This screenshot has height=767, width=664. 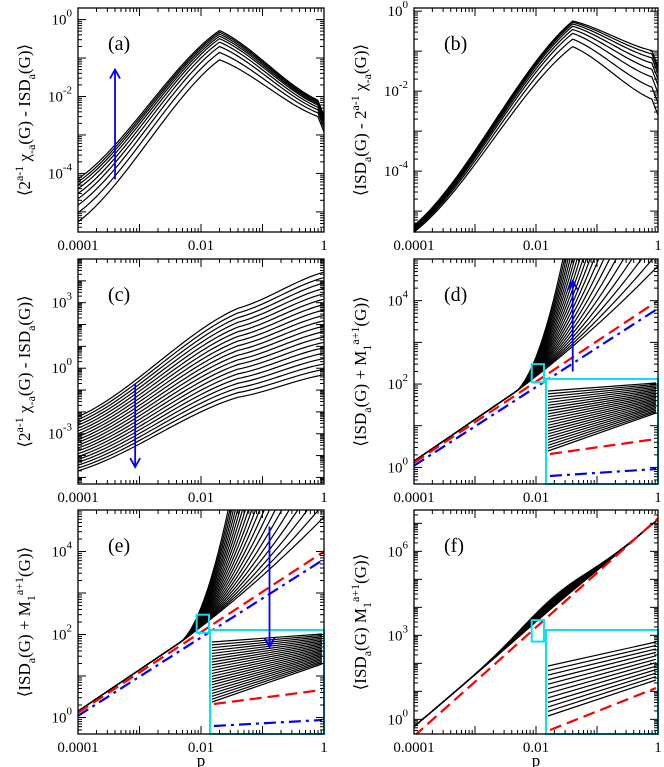 What do you see at coordinates (404, 165) in the screenshot?
I see `y-tick-exponent: -4` at bounding box center [404, 165].